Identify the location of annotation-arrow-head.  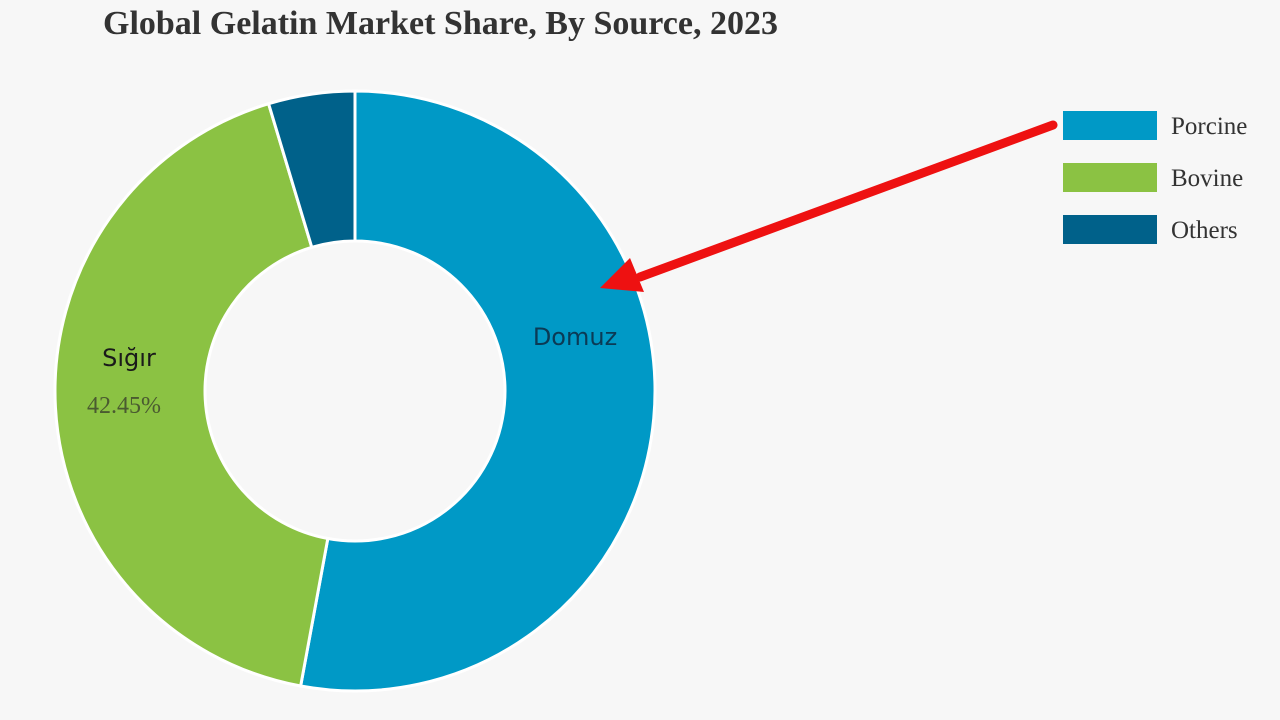
(622, 275).